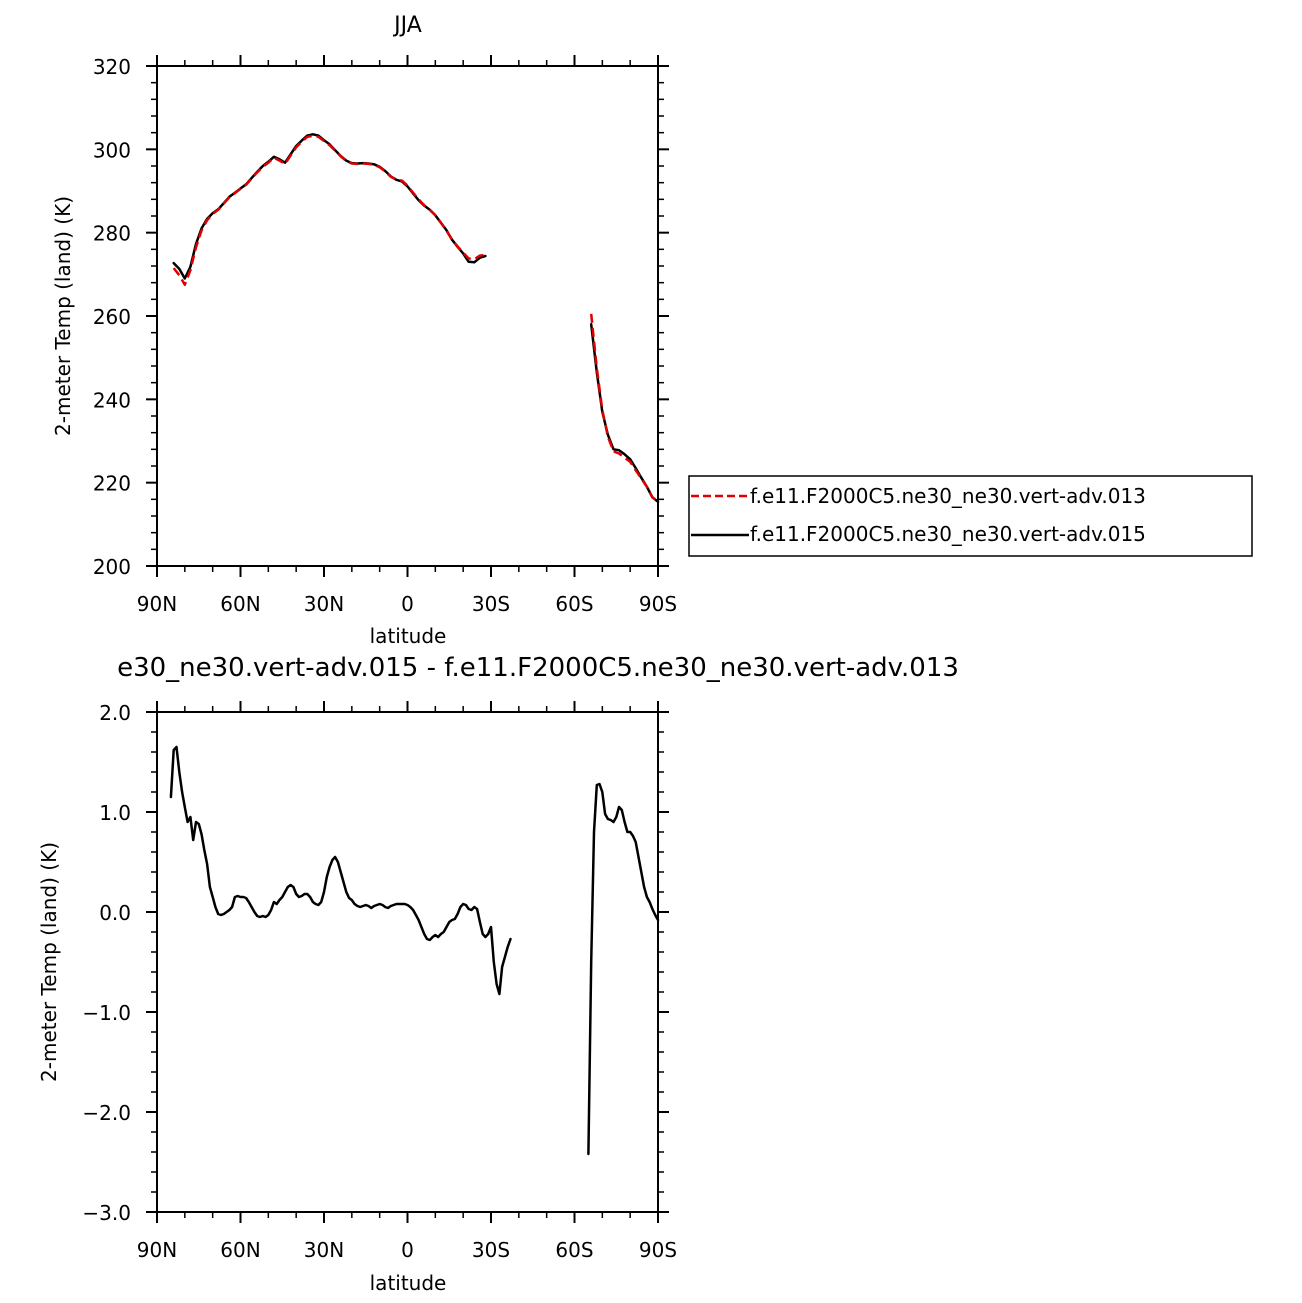  What do you see at coordinates (115, 913) in the screenshot?
I see `y-tick-label: 0.0` at bounding box center [115, 913].